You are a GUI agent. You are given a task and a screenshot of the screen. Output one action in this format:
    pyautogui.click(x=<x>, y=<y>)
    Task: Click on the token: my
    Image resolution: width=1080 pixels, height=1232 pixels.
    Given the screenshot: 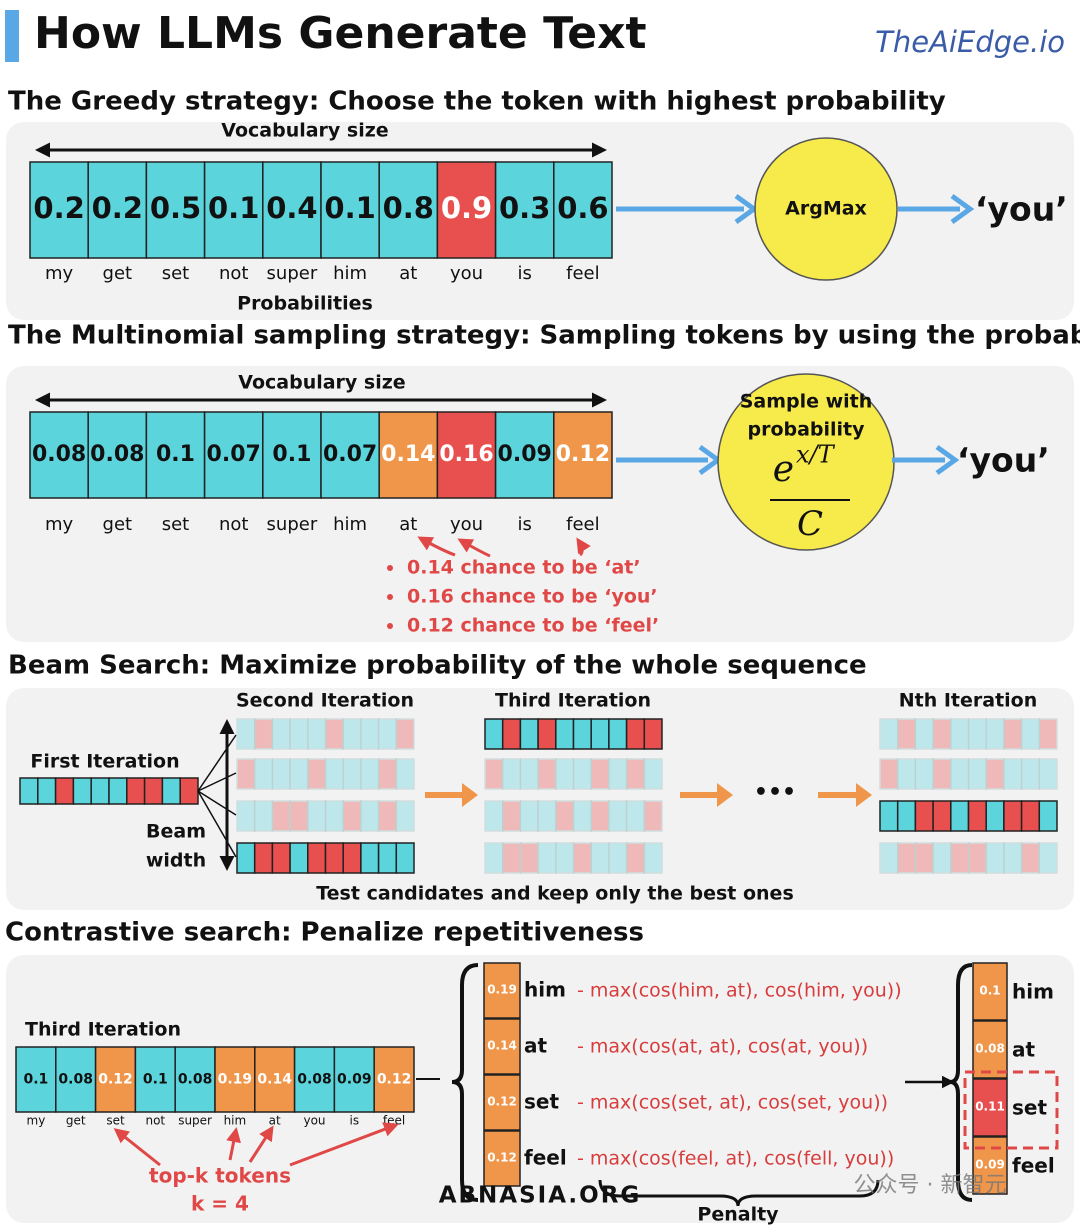 What is the action you would take?
    pyautogui.click(x=59, y=524)
    